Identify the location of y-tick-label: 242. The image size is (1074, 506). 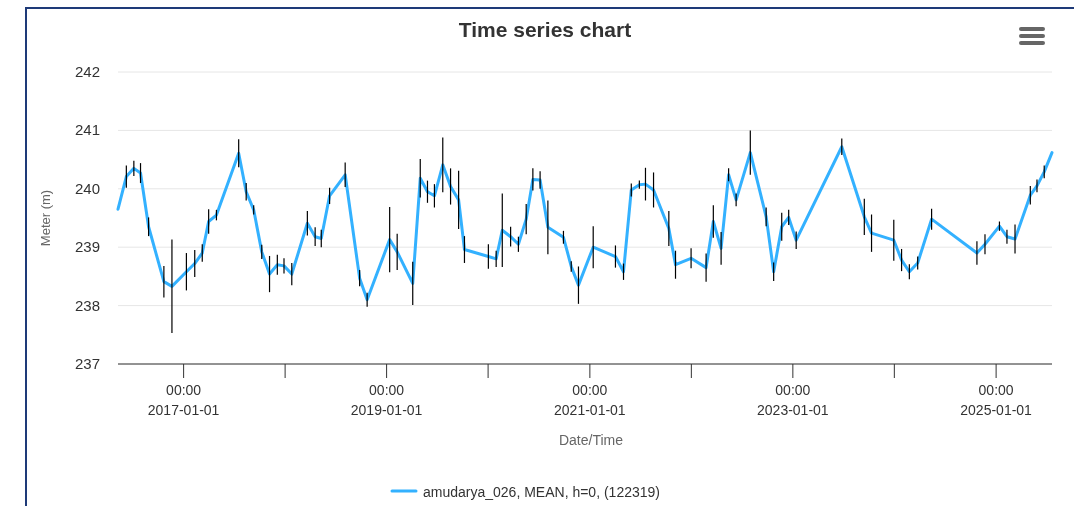
(87, 71).